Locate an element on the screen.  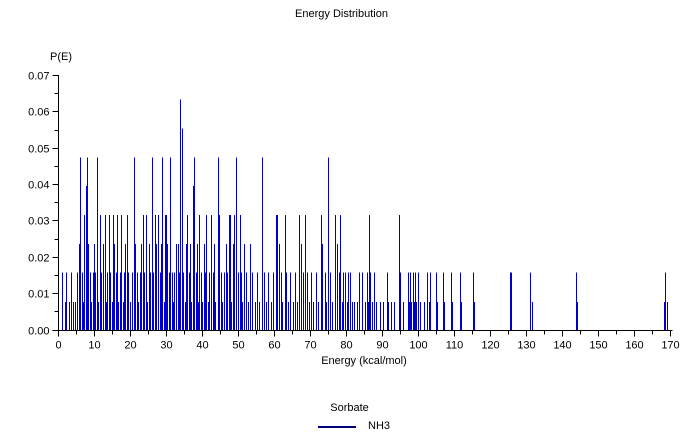
y-tick-label: 0.00 is located at coordinates (38, 332).